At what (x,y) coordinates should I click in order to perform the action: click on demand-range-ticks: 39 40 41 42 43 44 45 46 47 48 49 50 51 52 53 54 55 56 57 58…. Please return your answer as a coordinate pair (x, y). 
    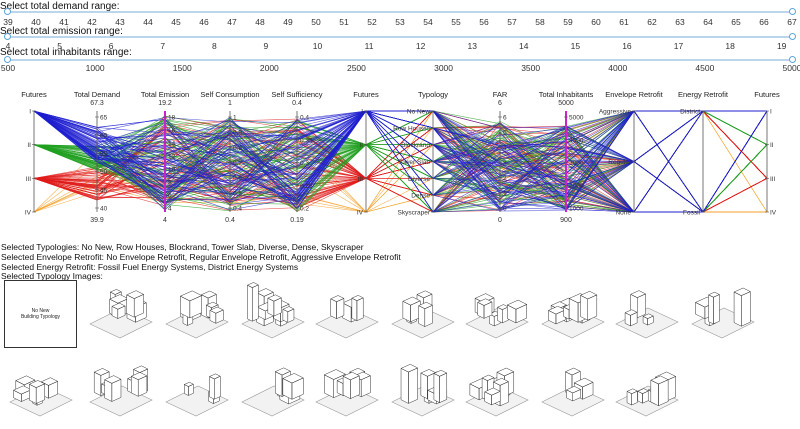
    Looking at the image, I should click on (400, 22).